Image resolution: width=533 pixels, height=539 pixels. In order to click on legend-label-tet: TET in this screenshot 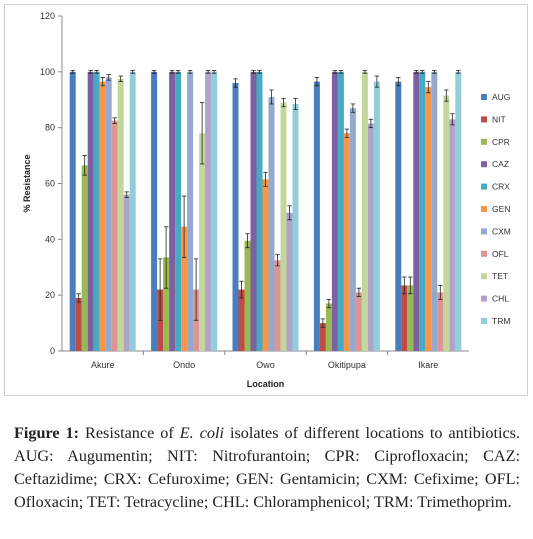, I will do `click(500, 276)`.